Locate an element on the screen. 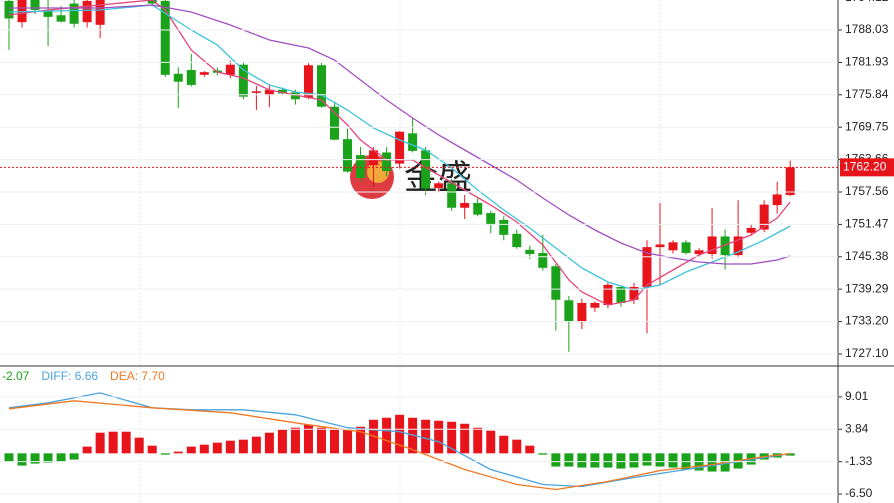 The height and width of the screenshot is (503, 894). last-price-box is located at coordinates (867, 167).